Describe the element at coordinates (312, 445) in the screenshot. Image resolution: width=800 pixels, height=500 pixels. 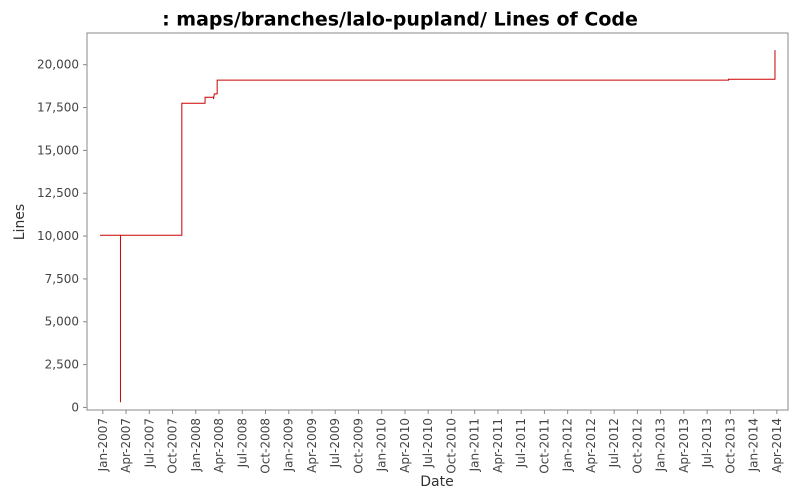
I see `x-tick-label: Apr-2009` at that location.